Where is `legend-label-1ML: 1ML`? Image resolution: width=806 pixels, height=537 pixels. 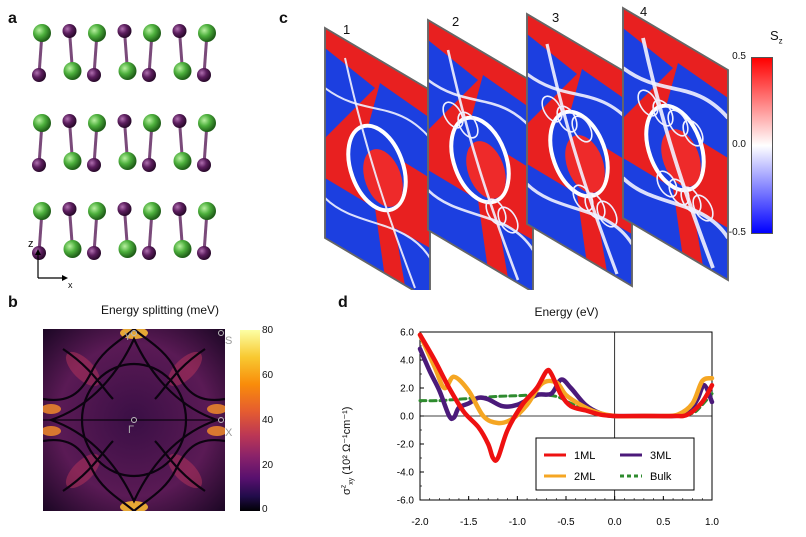
legend-label-1ML: 1ML is located at coordinates (584, 456).